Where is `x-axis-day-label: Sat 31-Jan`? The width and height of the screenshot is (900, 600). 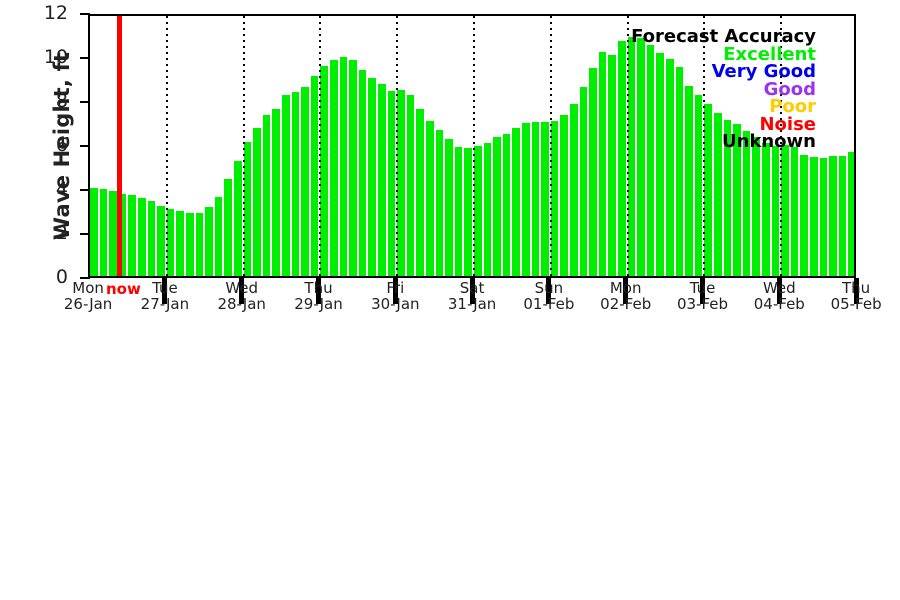 x-axis-day-label: Sat 31-Jan is located at coordinates (472, 296).